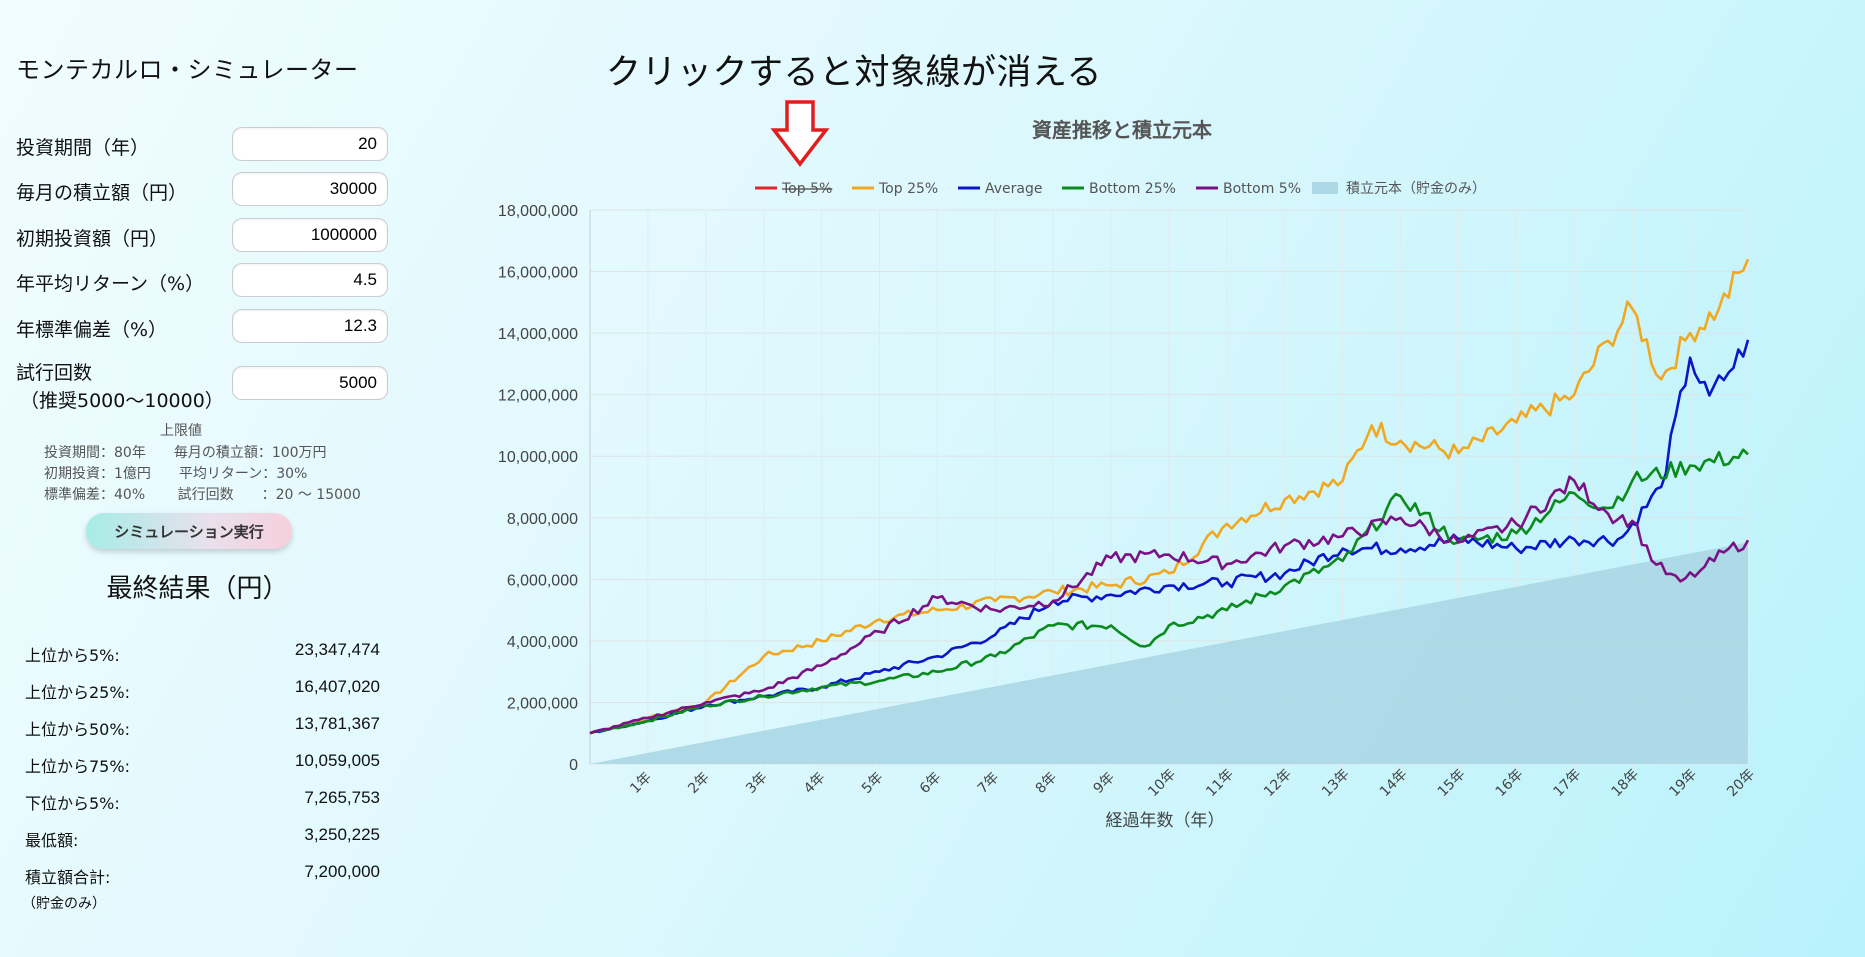  I want to click on legend-item: Average, so click(1000, 189).